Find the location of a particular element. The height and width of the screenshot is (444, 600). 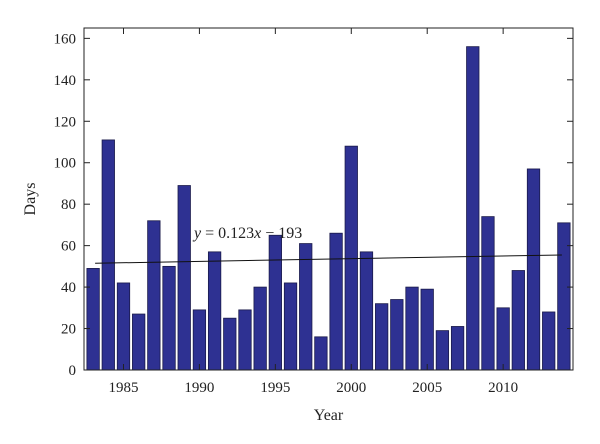

y-tick-label: 20 is located at coordinates (68, 330).